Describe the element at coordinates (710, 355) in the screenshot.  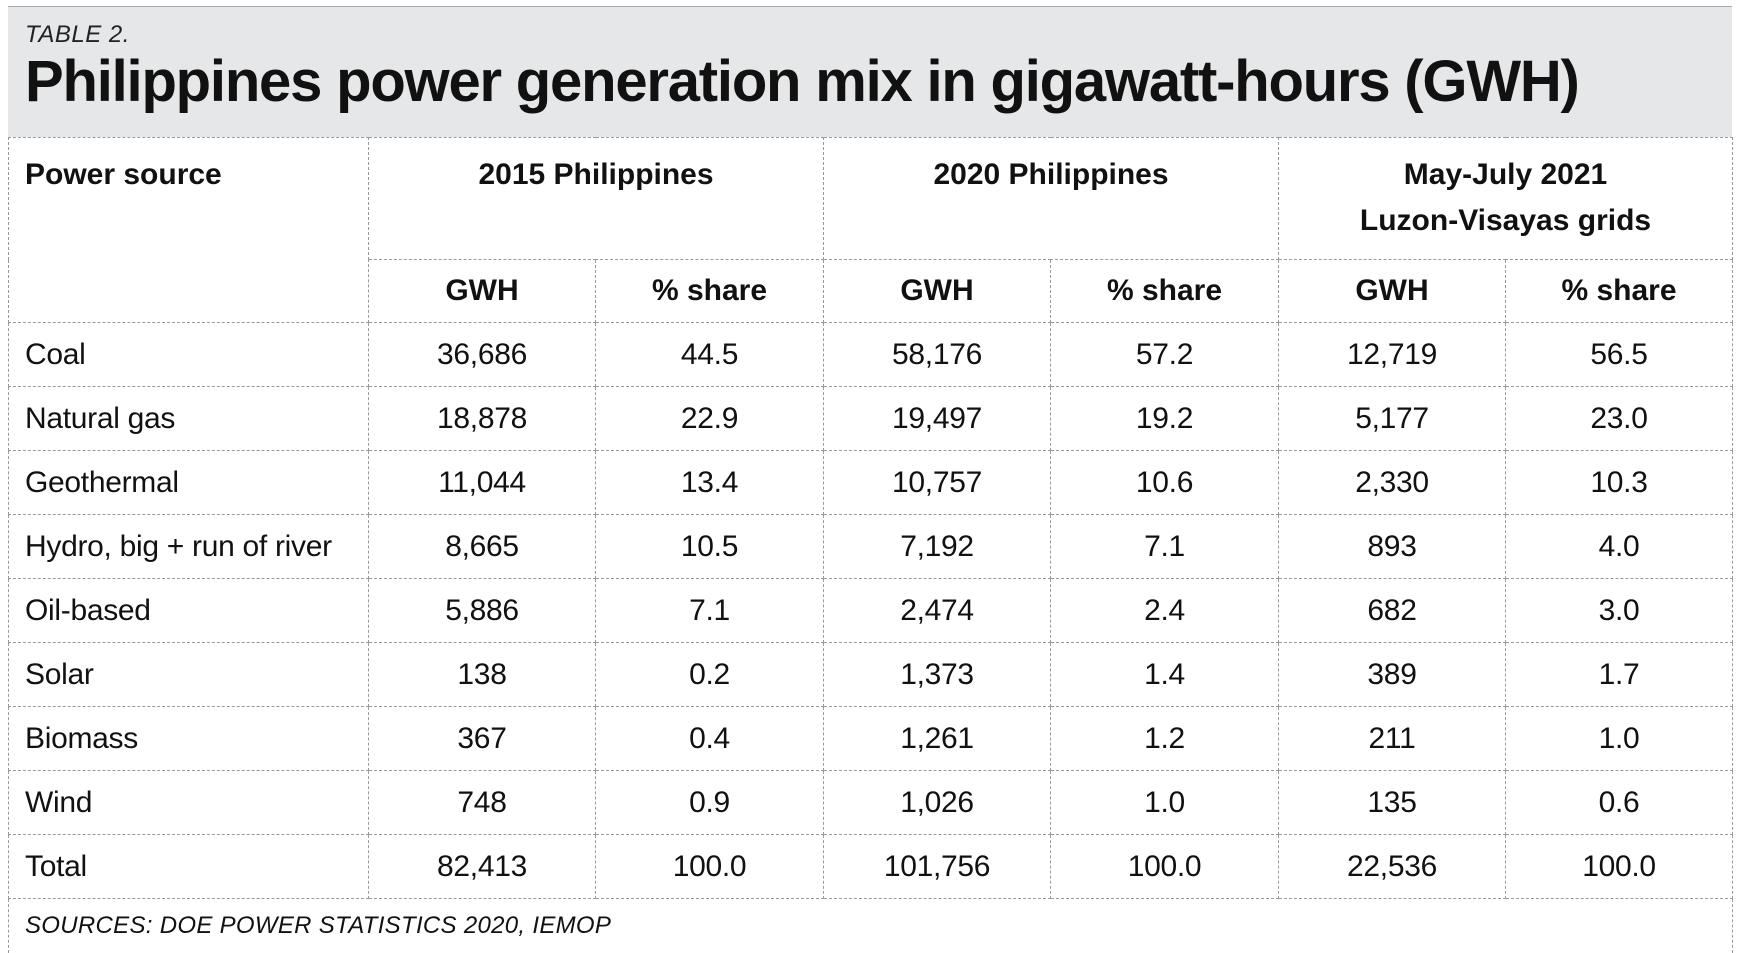
I see `share-cell: 44.5` at that location.